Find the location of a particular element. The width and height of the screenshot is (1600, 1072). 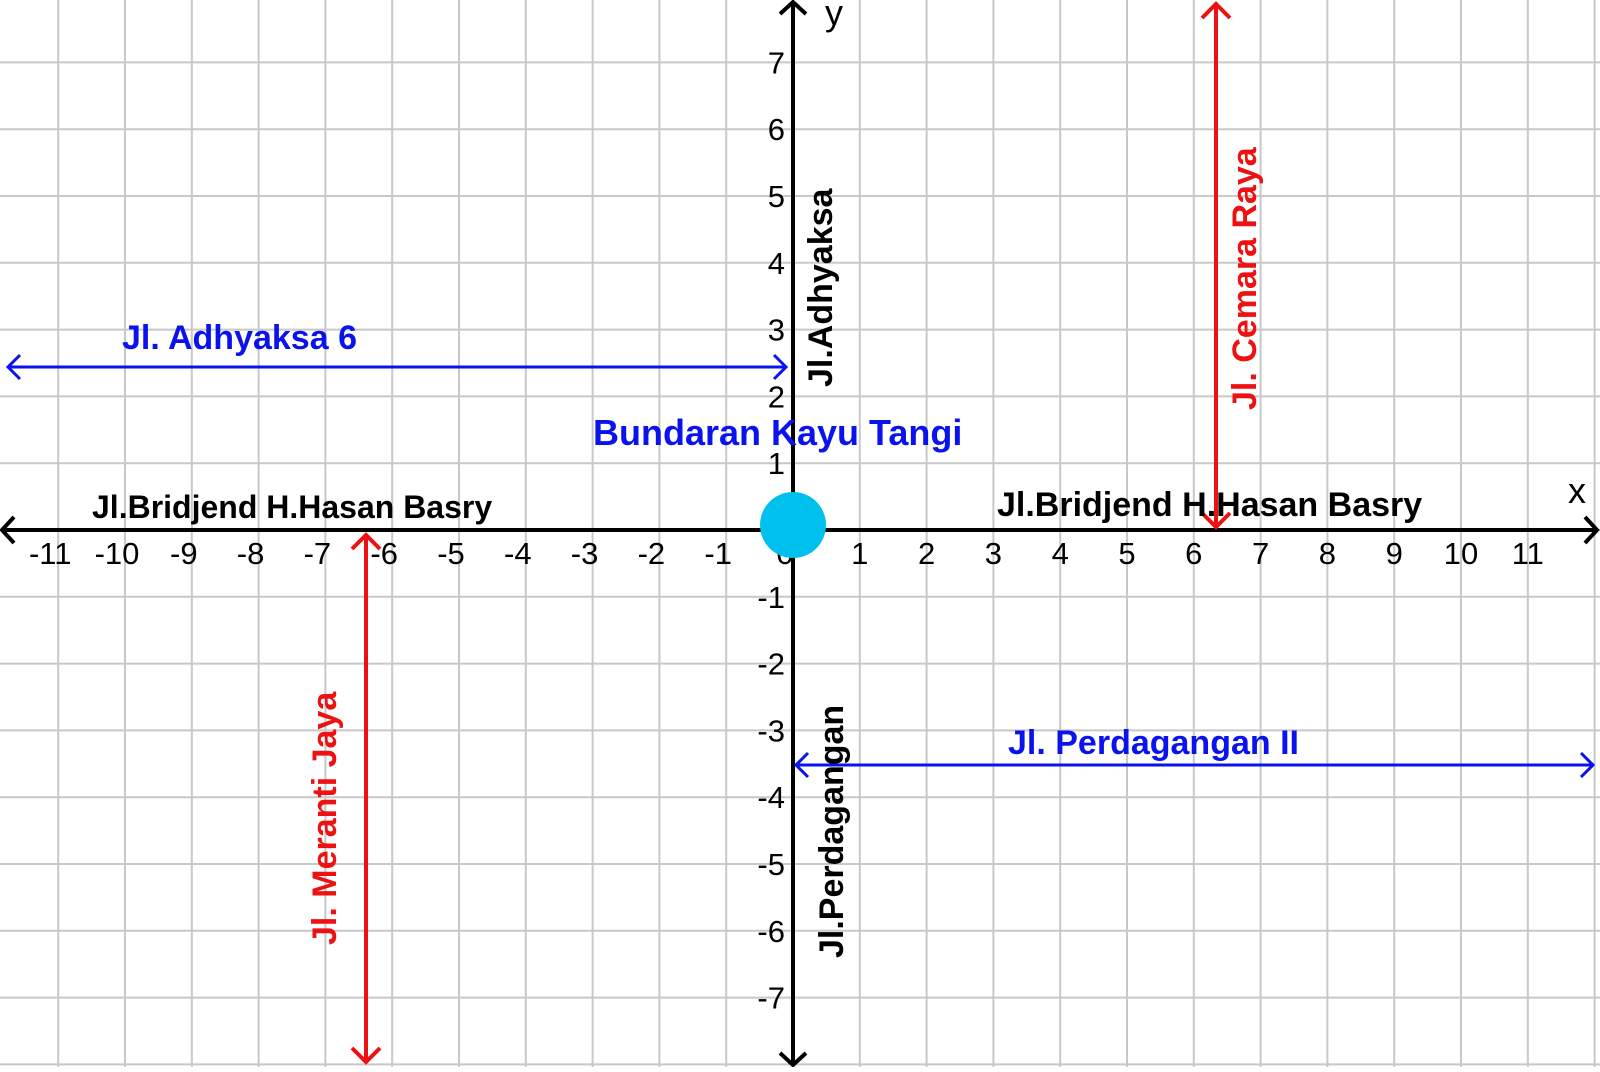

y-tick-labels: -7 -6 -5 -4 -3 -2 -1 1 2 3 4 5 6 7 is located at coordinates (771, 530).